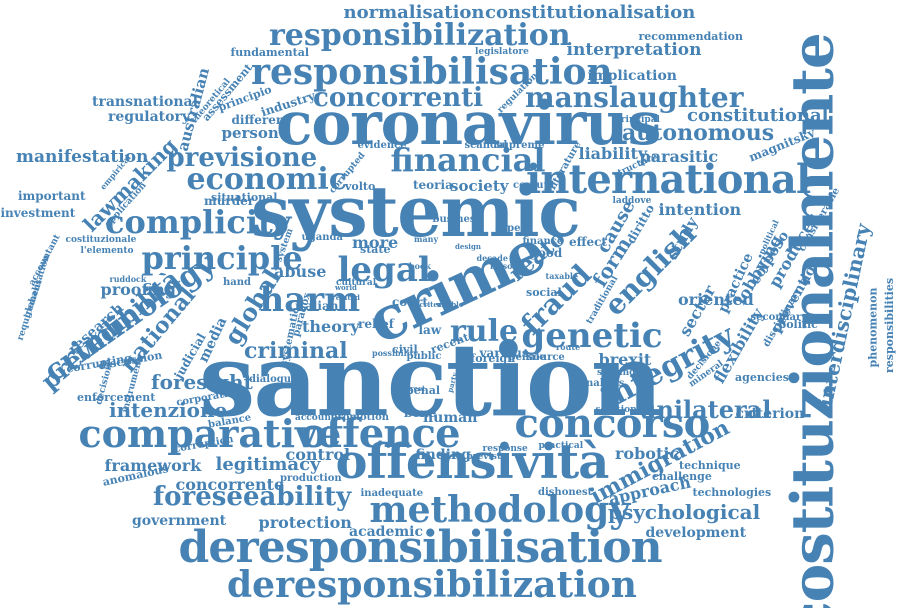 The width and height of the screenshot is (900, 608). I want to click on cloud-word: theory, so click(331, 326).